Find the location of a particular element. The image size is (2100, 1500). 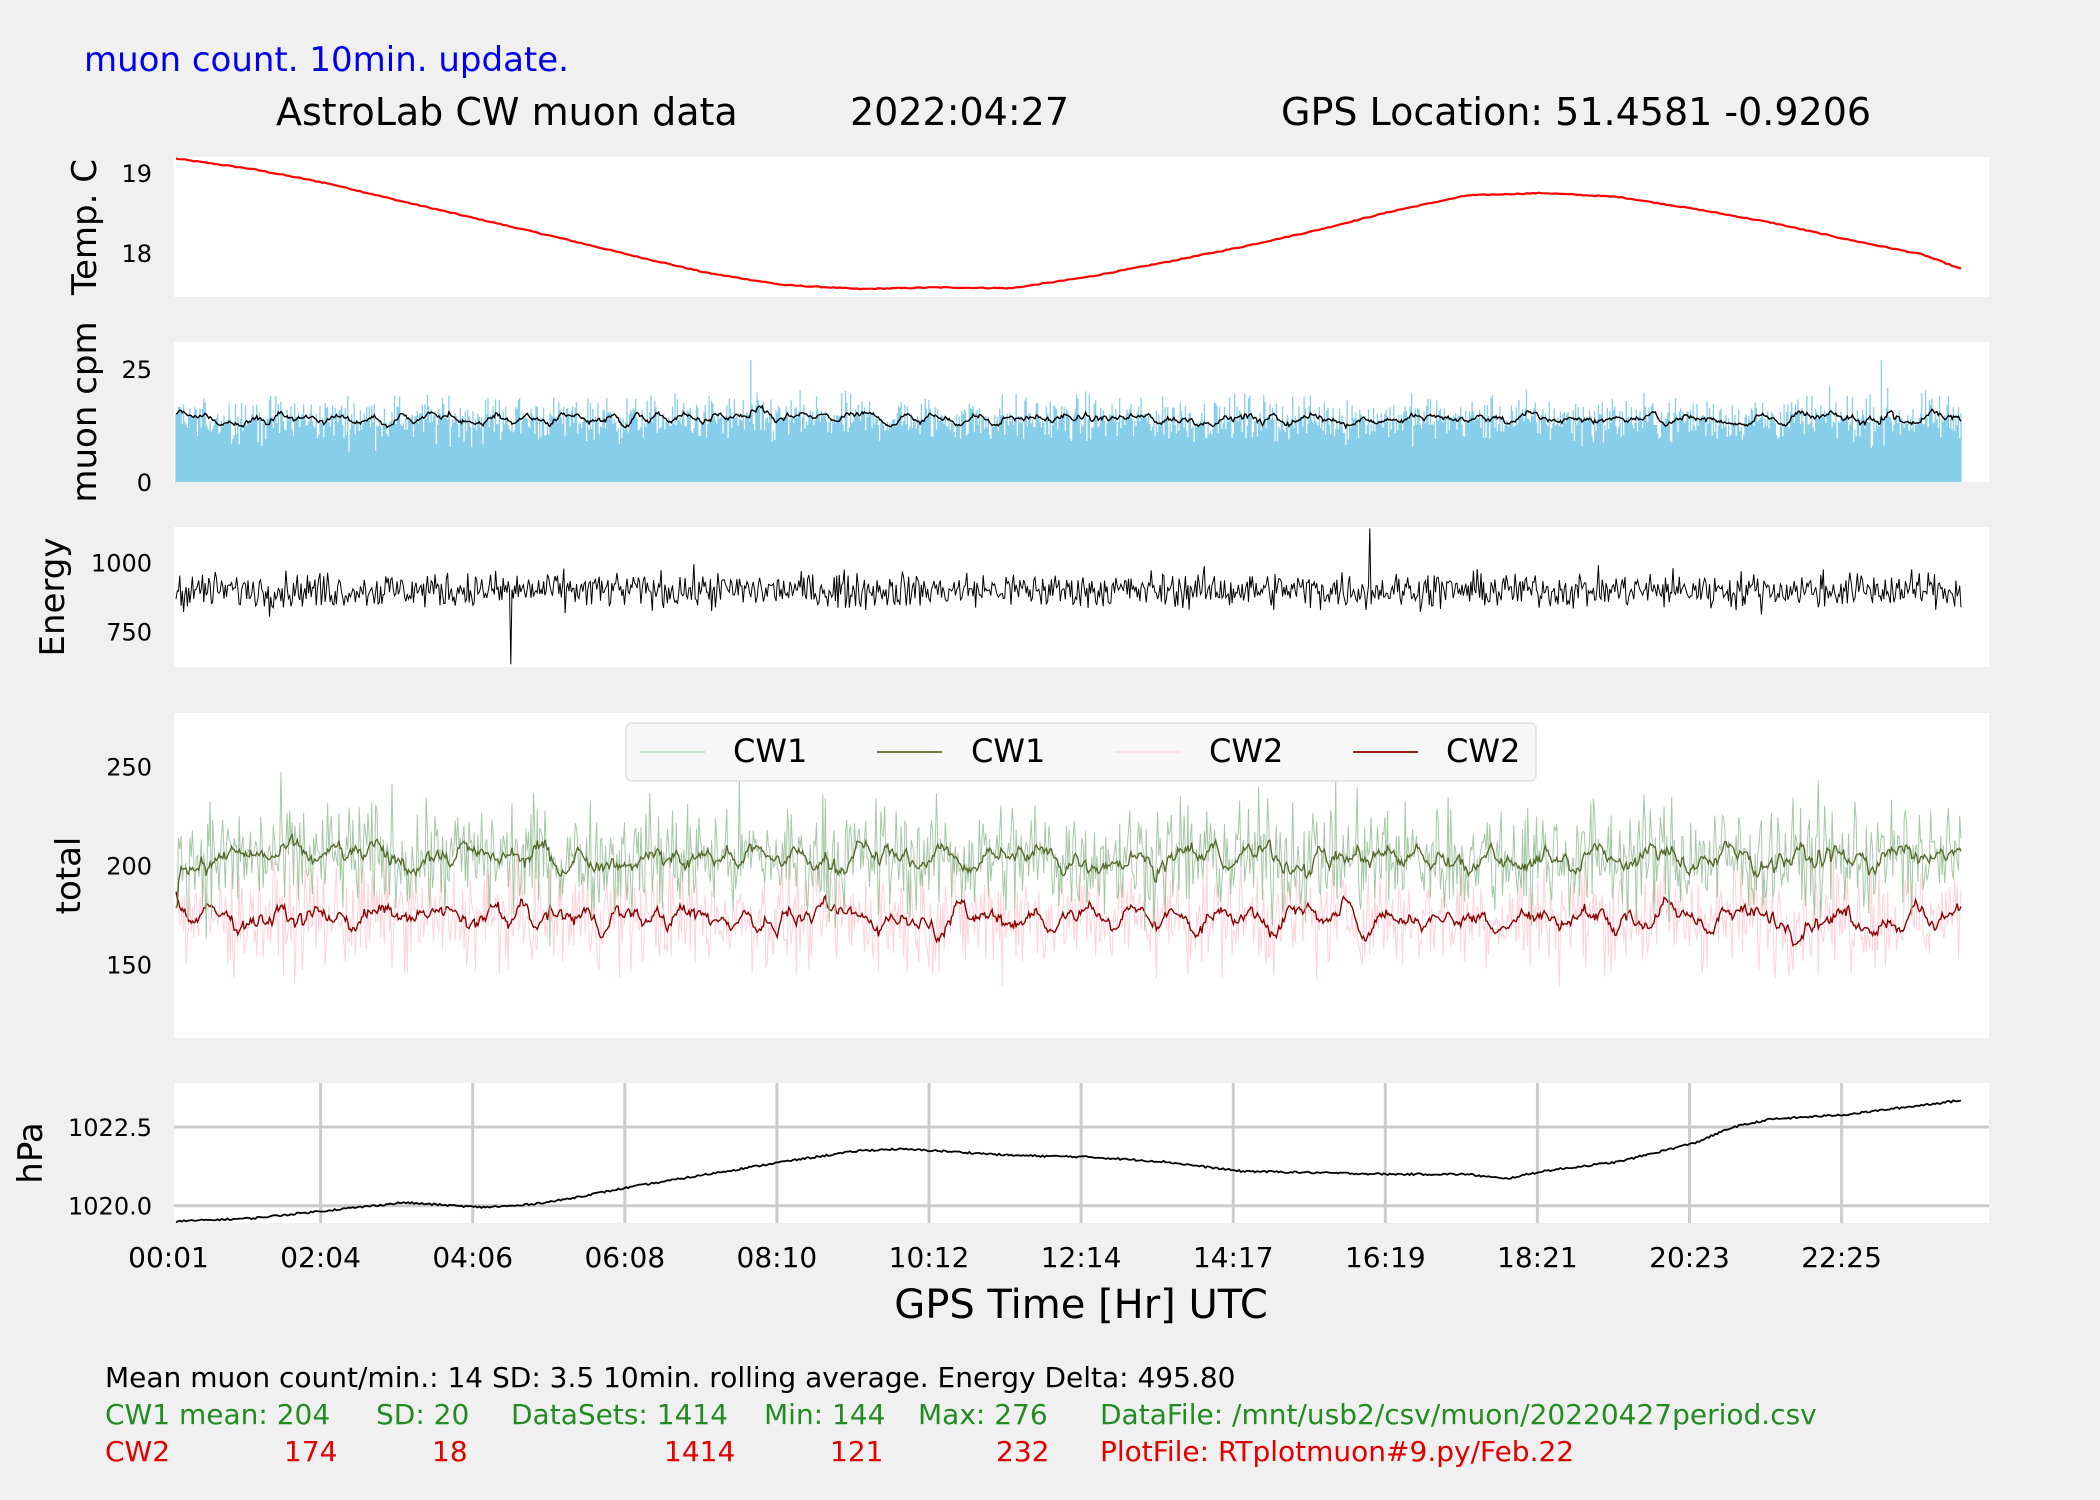

legend-label-cw1-raw: CW1 is located at coordinates (770, 751).